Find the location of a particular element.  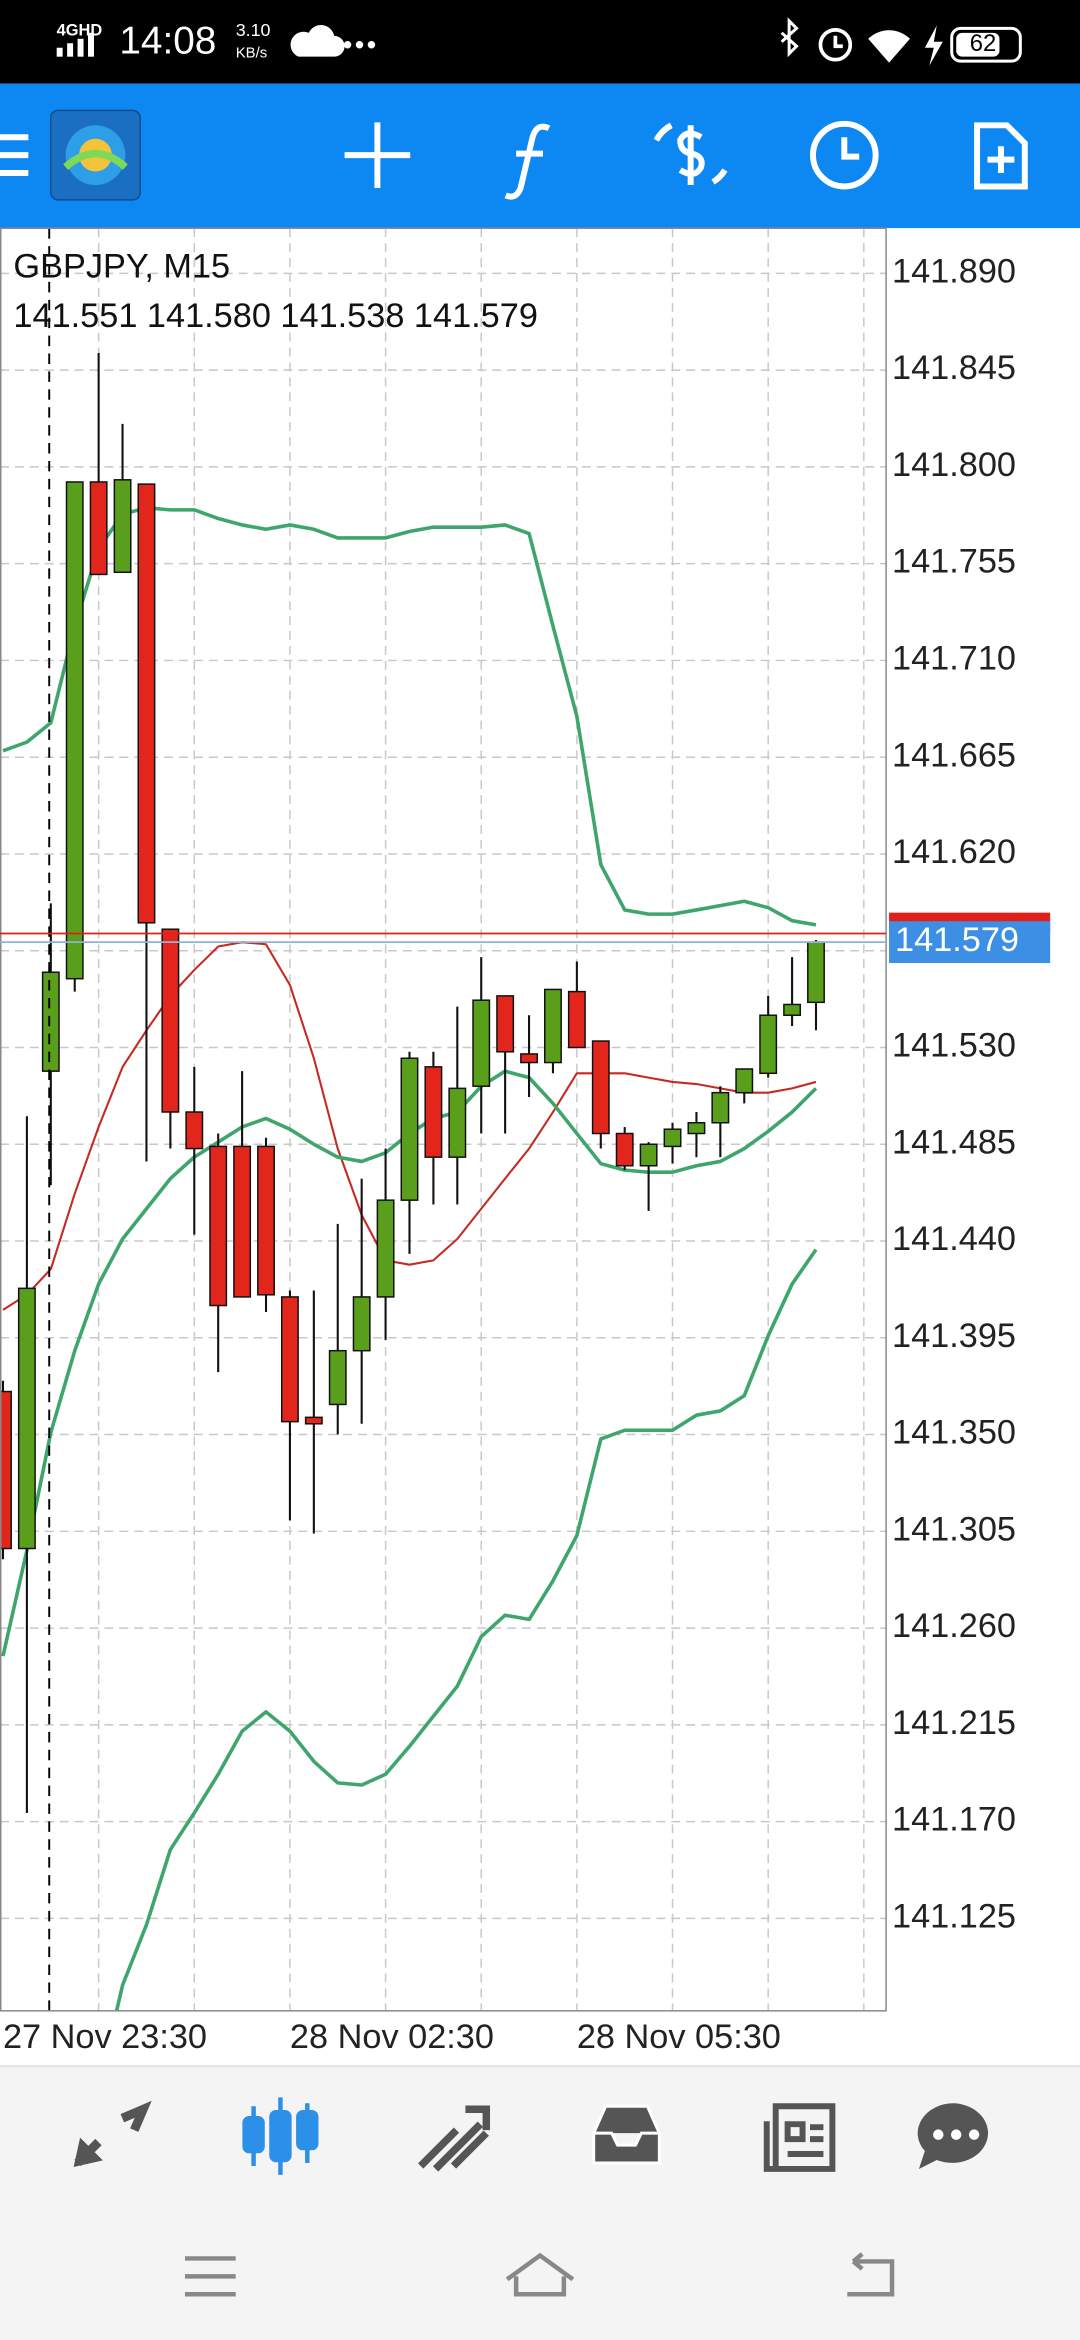

chart-tab is located at coordinates (280, 2136).